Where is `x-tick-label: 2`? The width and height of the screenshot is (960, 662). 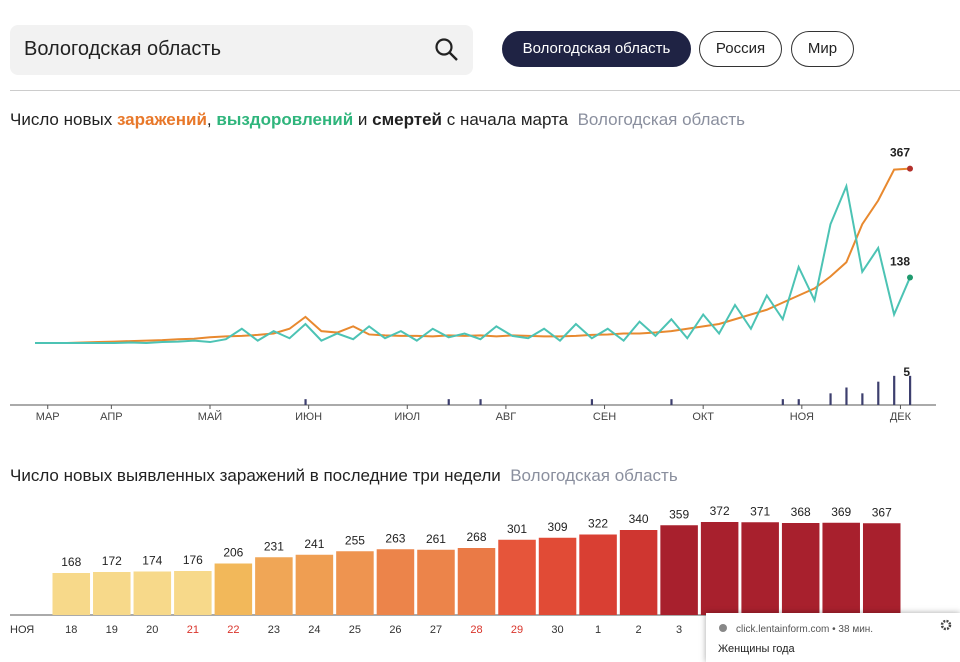
x-tick-label: 2 is located at coordinates (639, 630).